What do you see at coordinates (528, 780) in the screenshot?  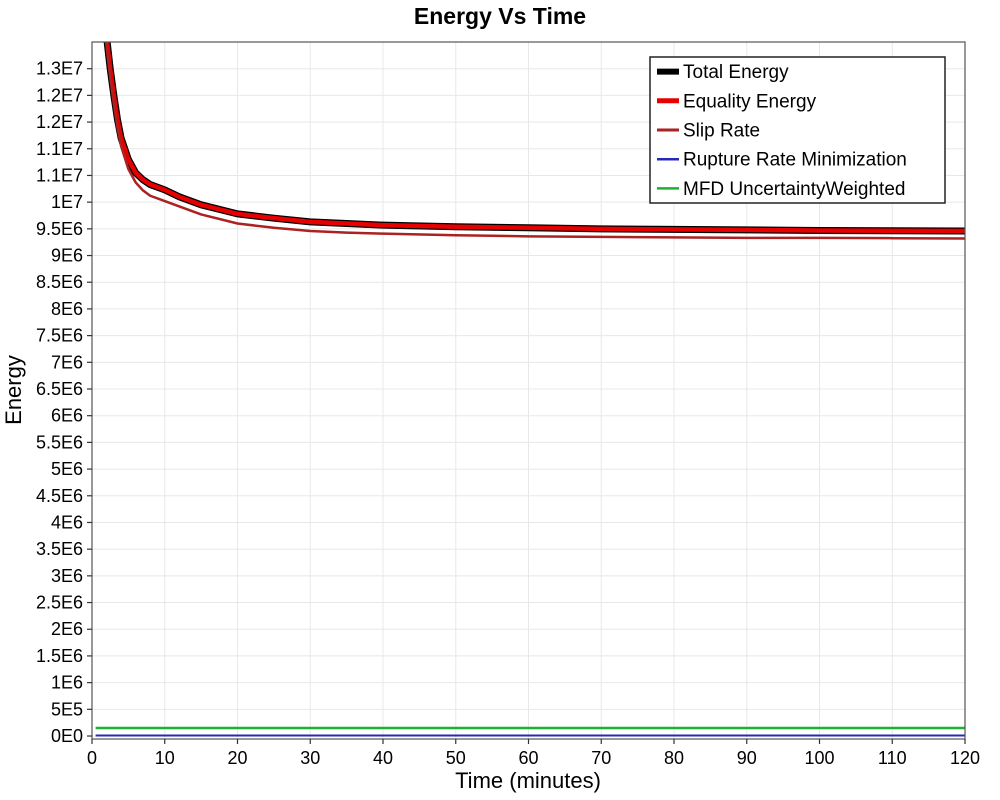 I see `x-axis-title: Time (minutes)` at bounding box center [528, 780].